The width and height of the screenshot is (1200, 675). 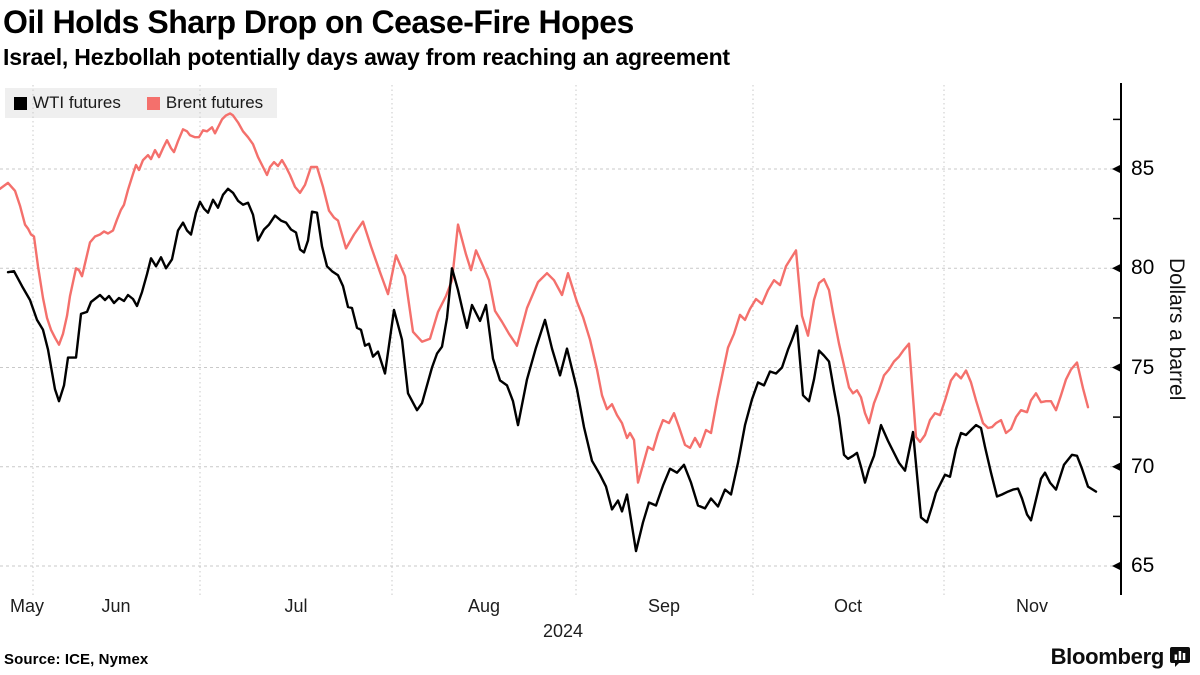 I want to click on bloomberg-logo: Bloomberg, so click(x=1120, y=657).